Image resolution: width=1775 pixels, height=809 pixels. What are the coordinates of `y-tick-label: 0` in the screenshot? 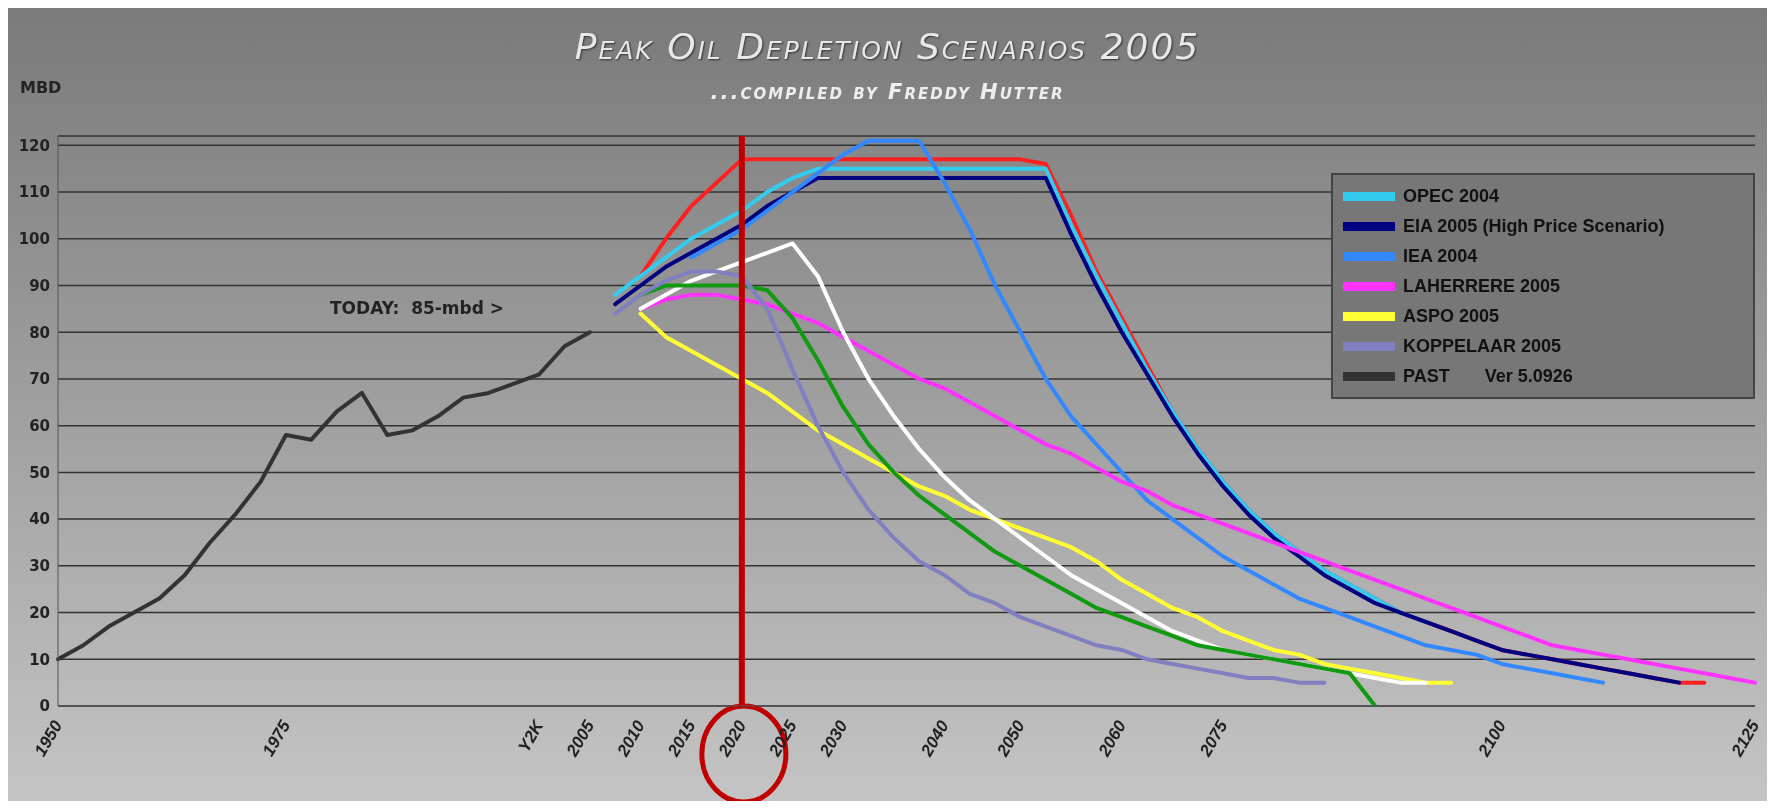 It's located at (44, 706).